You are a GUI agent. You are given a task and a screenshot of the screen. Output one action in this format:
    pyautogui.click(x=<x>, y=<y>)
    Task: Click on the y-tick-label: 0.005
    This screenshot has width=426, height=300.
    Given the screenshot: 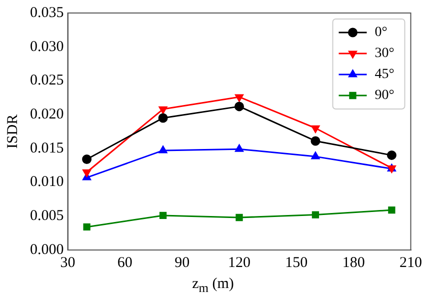 What is the action you would take?
    pyautogui.click(x=47, y=216)
    